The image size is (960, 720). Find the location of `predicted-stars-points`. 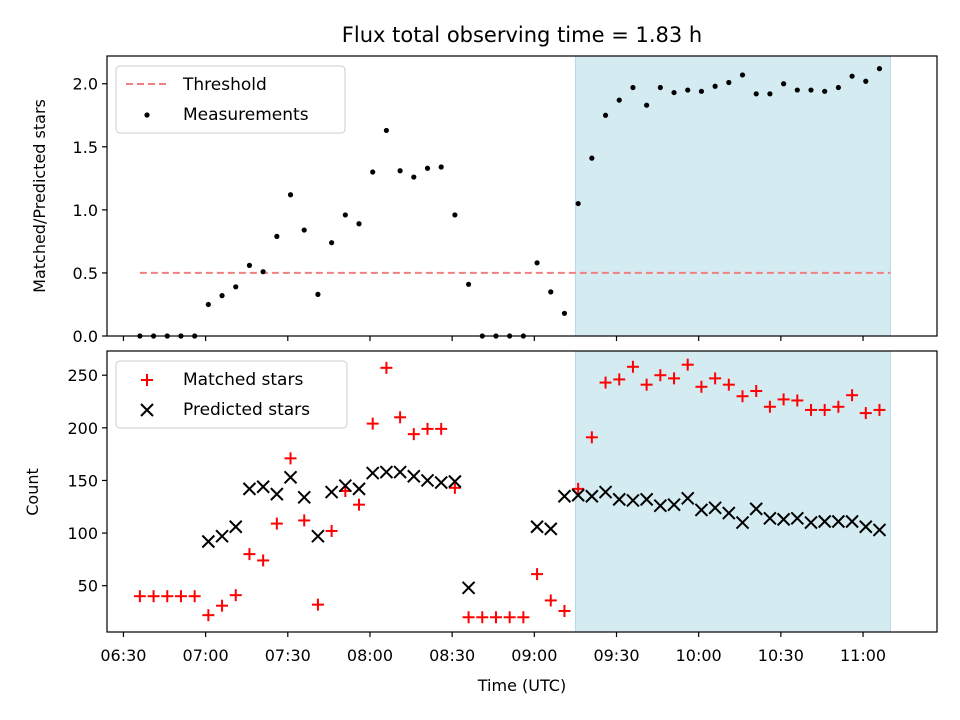

predicted-stars-points is located at coordinates (544, 530).